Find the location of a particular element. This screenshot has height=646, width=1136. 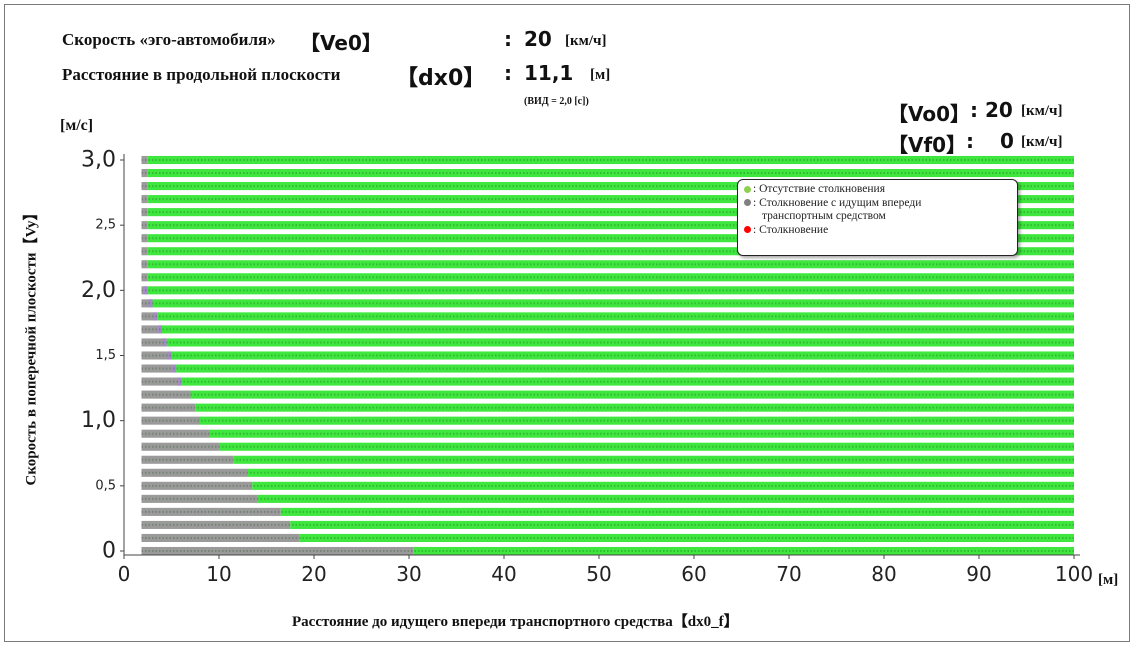

ve0-key: 【Ve0】 is located at coordinates (341, 43).